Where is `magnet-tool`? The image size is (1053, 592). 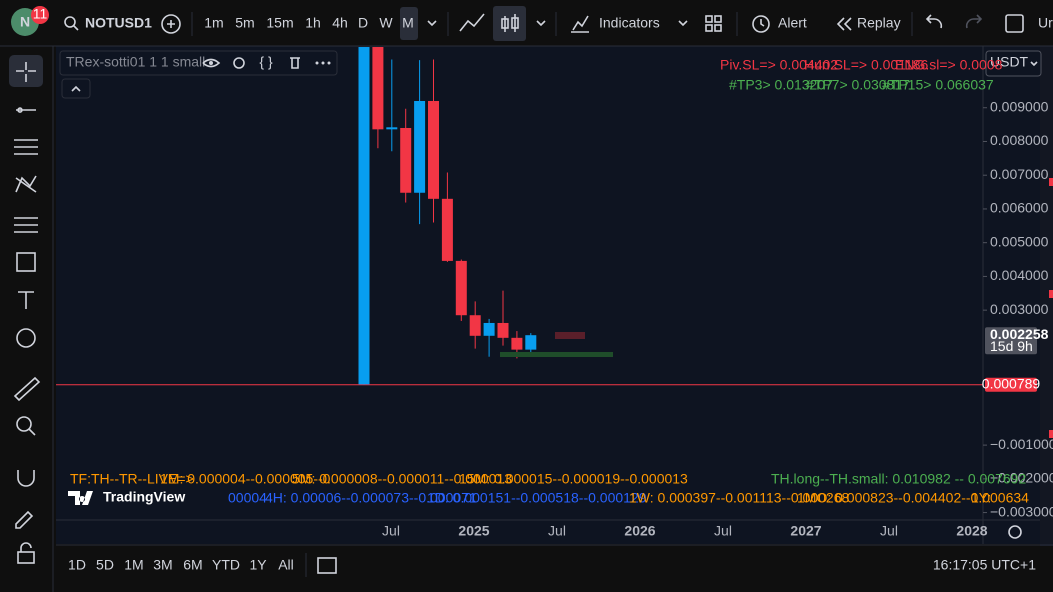 magnet-tool is located at coordinates (26, 478).